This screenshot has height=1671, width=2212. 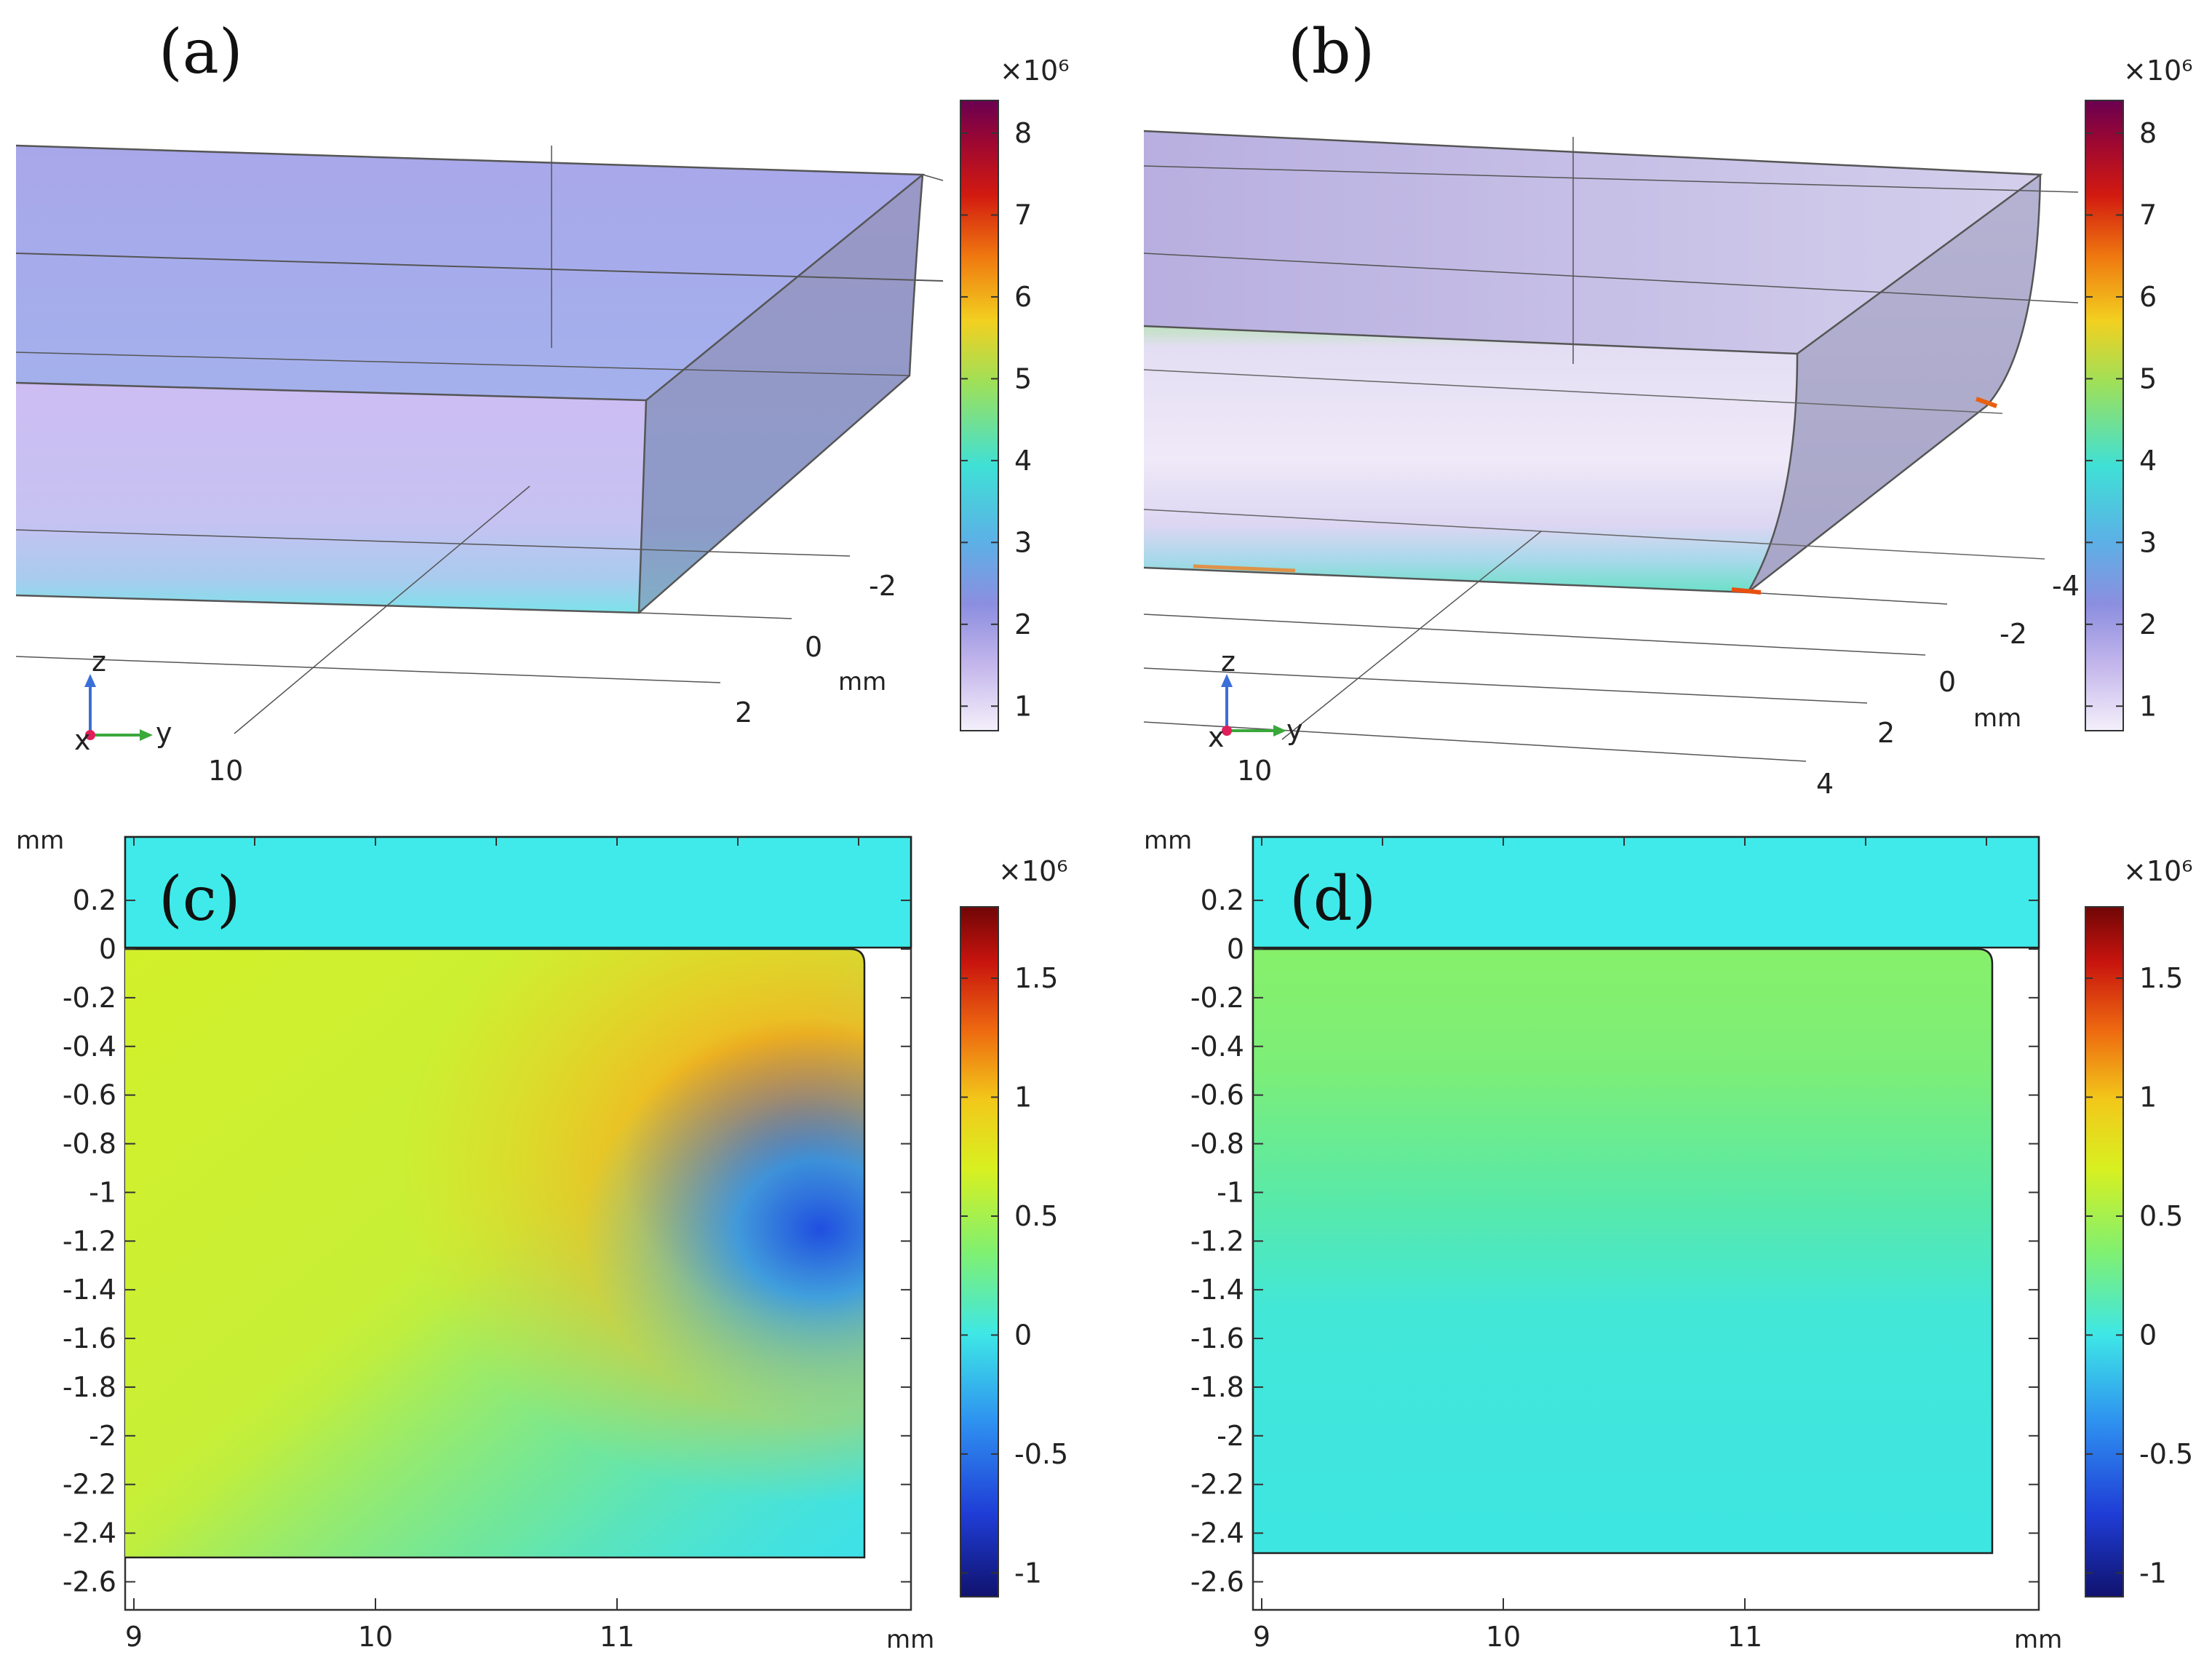 I want to click on d-y-tick-label: -0.6, so click(x=1217, y=1095).